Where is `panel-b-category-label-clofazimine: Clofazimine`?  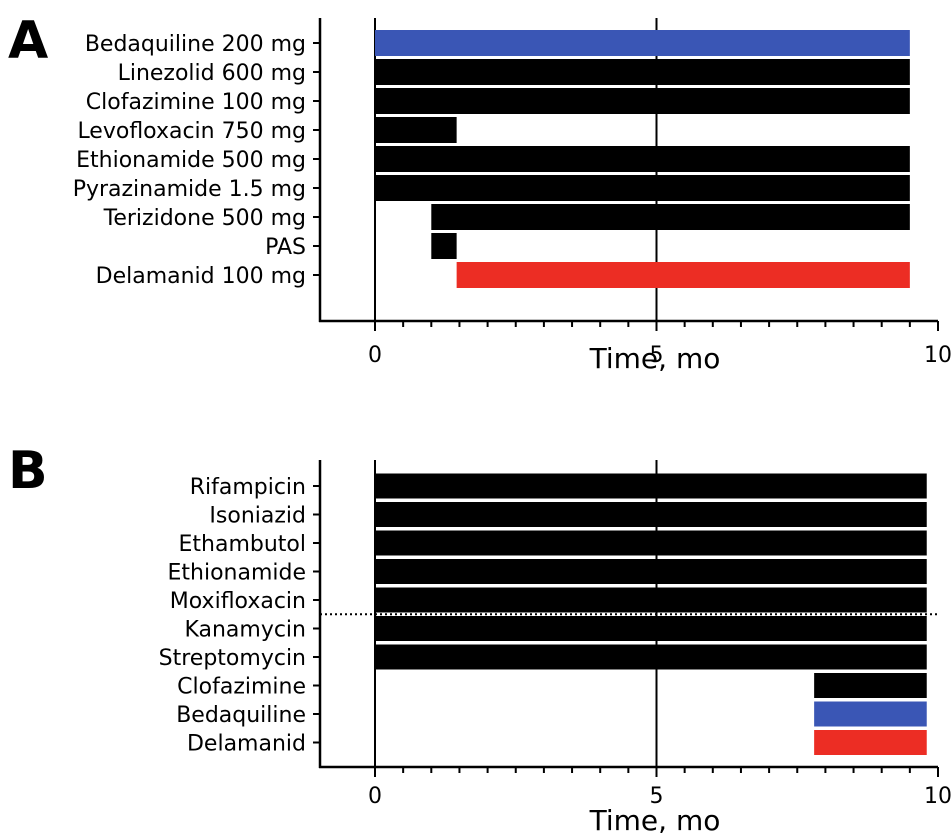
panel-b-category-label-clofazimine: Clofazimine is located at coordinates (241, 687).